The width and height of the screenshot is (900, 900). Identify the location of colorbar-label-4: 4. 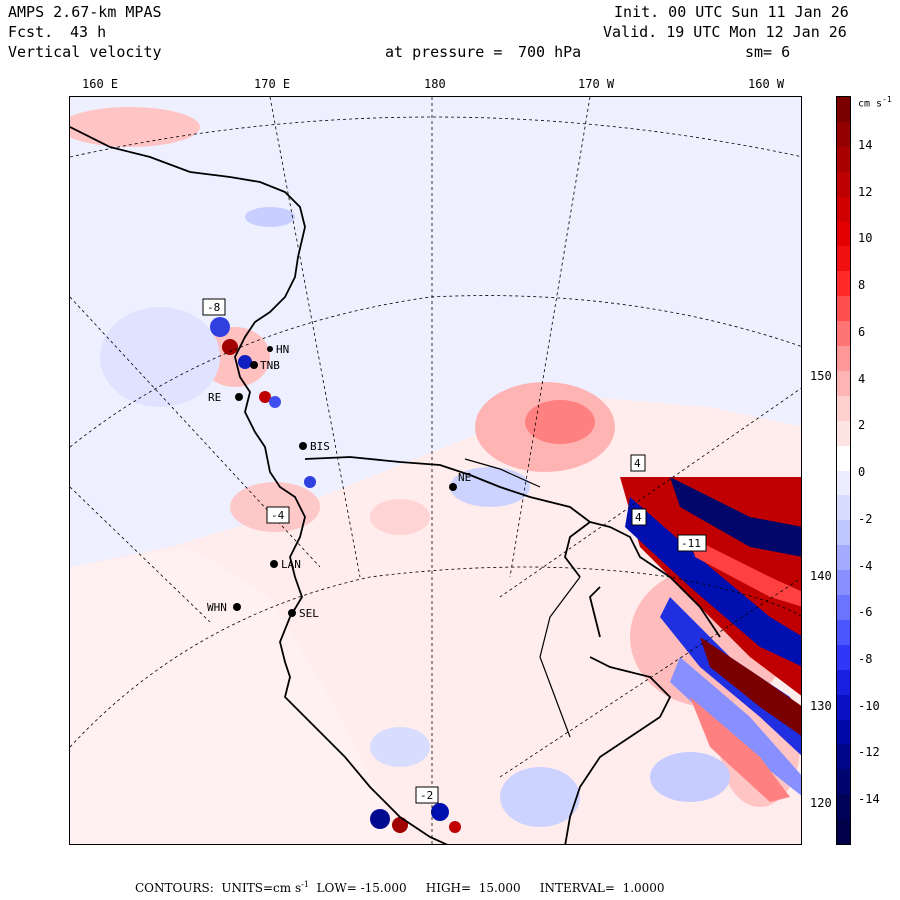
(862, 379).